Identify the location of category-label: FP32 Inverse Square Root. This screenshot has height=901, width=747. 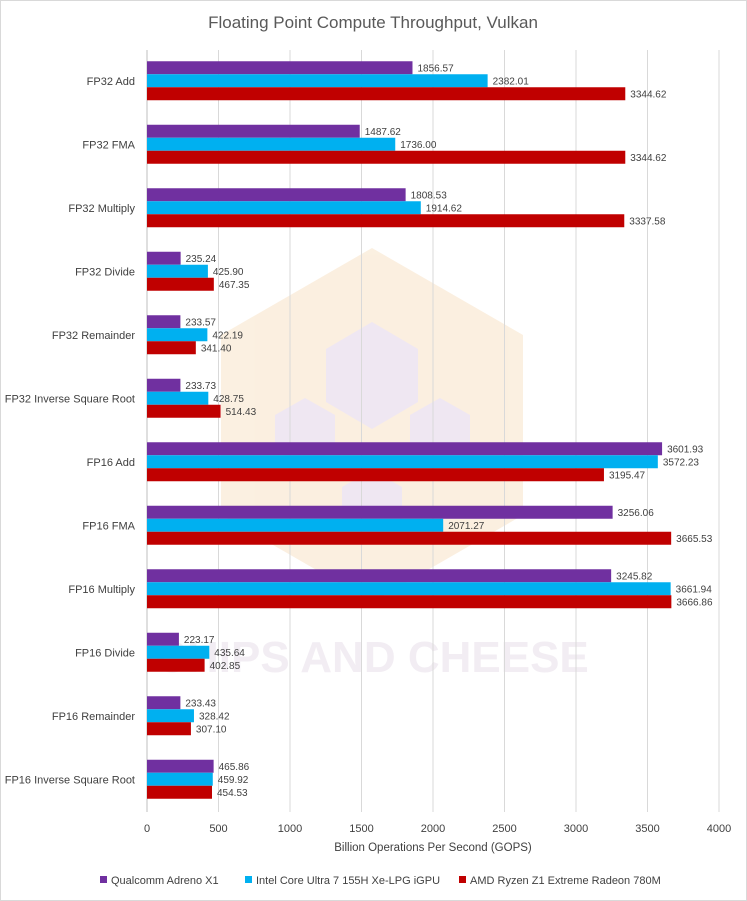
(70, 399).